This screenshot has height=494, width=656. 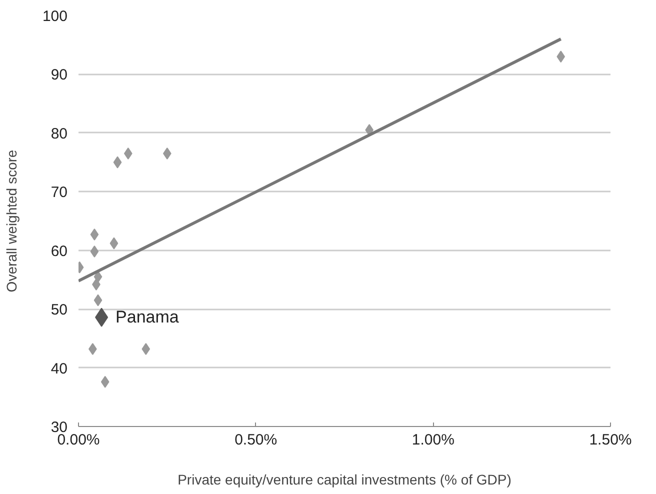 What do you see at coordinates (59, 193) in the screenshot?
I see `y-tick-label: 70` at bounding box center [59, 193].